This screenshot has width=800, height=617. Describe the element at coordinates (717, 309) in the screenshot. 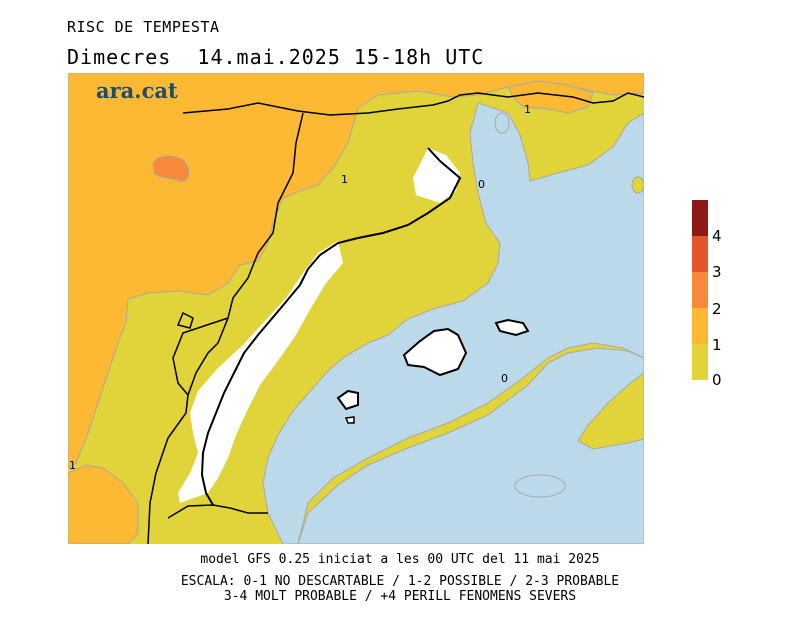

I see `legend-label-2: 2` at that location.